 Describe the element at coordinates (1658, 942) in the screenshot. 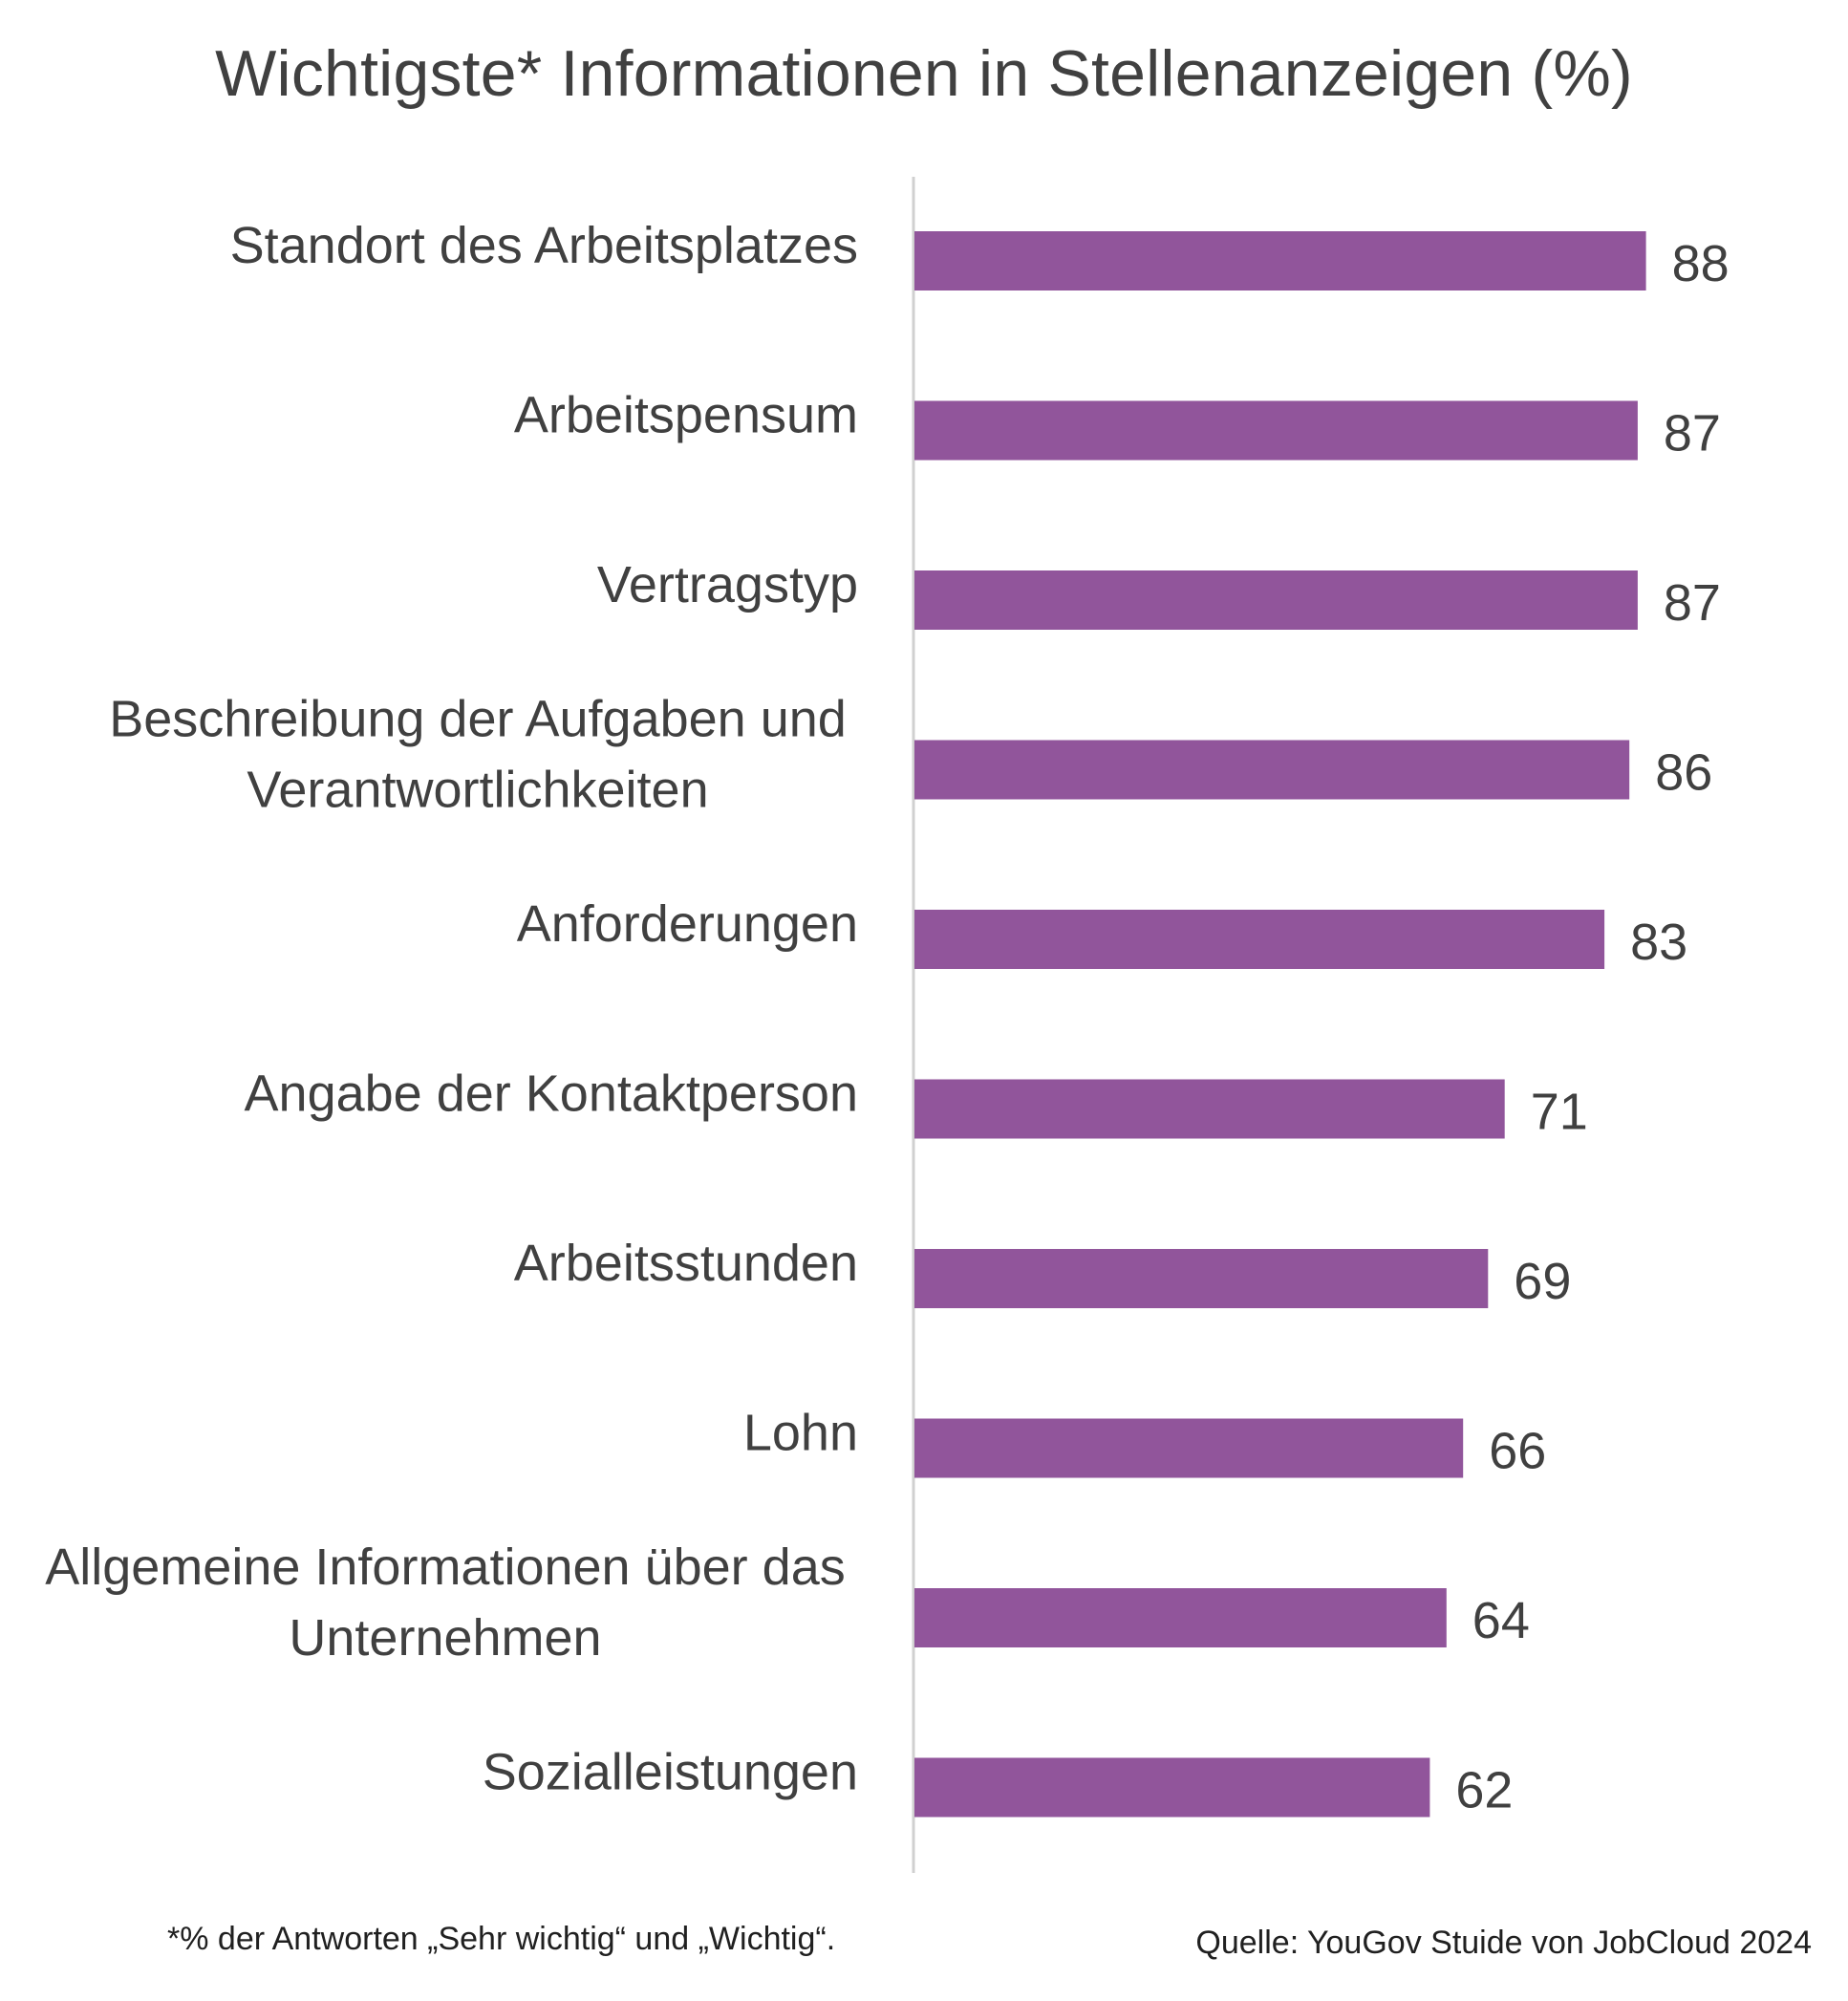

I see `data-label: 83` at that location.